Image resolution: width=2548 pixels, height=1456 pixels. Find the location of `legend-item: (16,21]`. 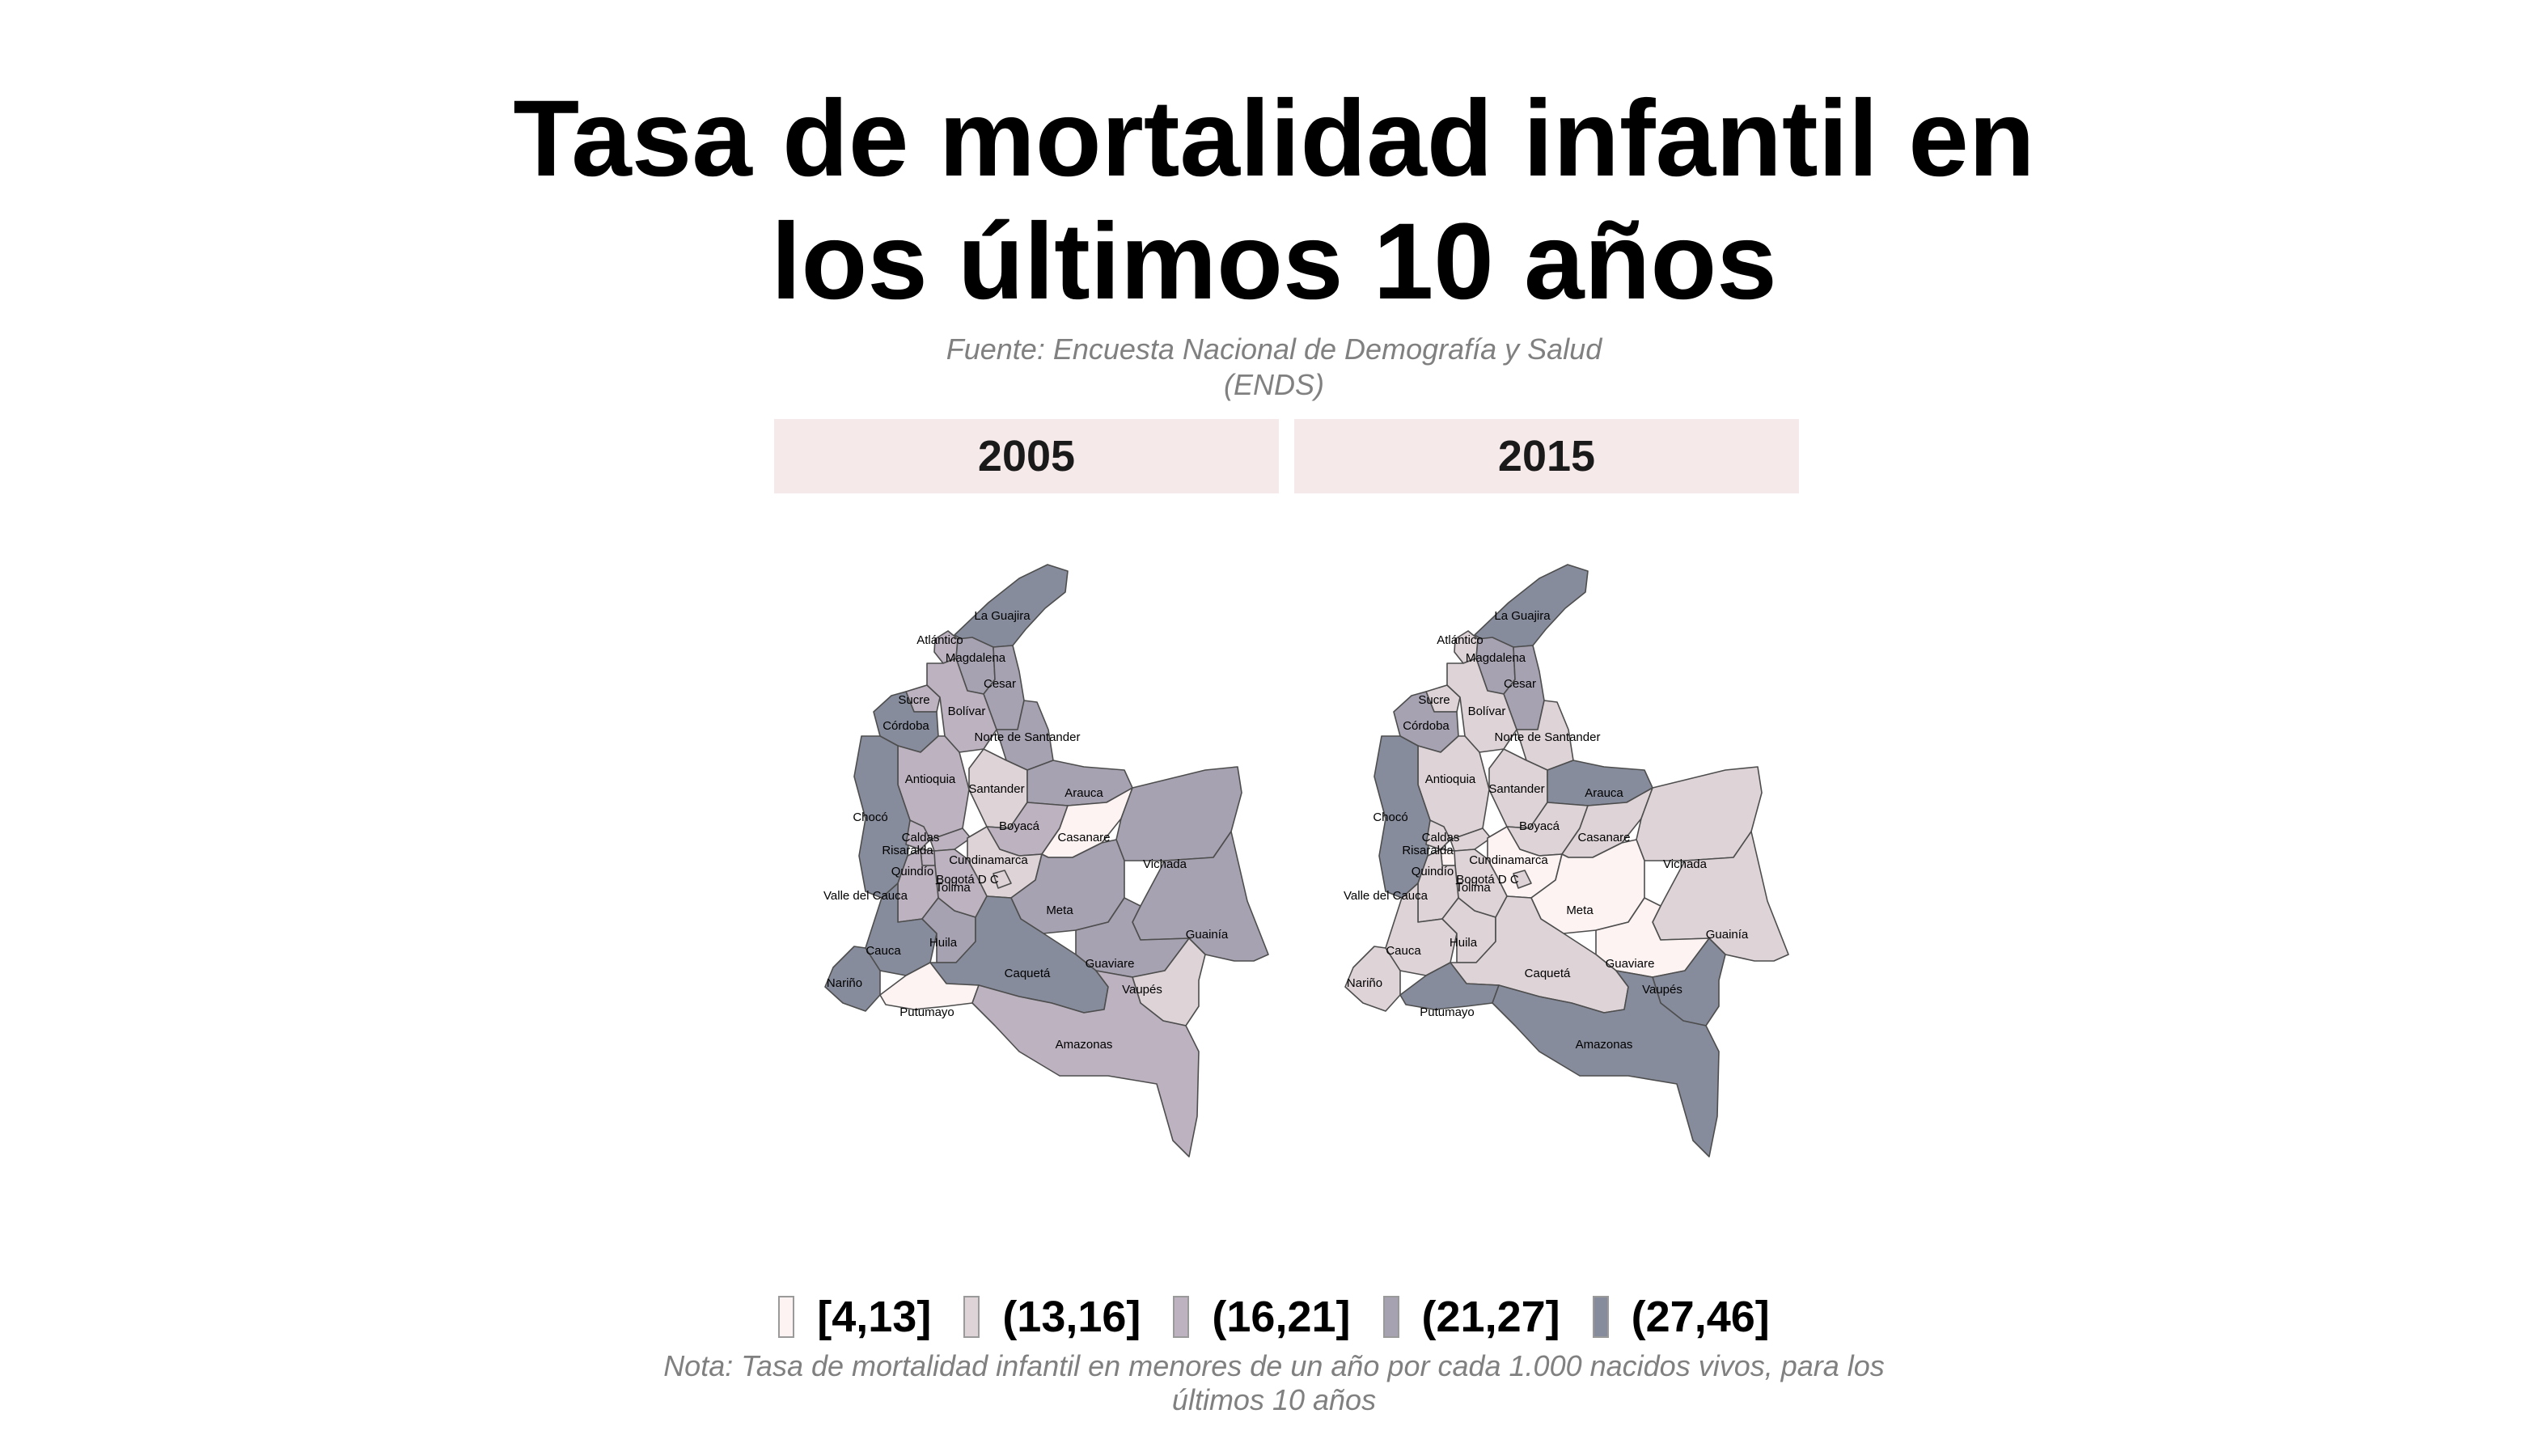

legend-item: (16,21] is located at coordinates (1262, 1317).